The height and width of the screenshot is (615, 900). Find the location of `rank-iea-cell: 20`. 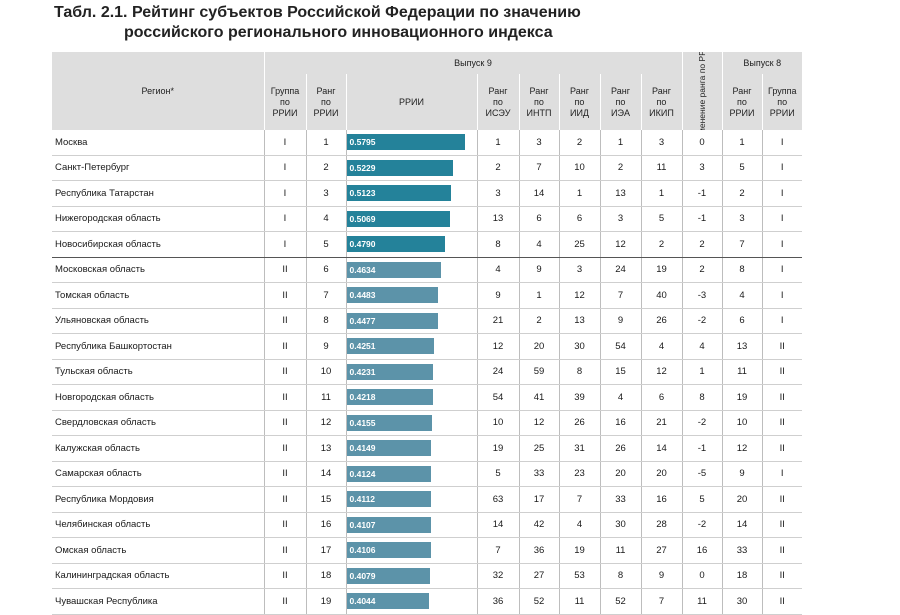

rank-iea-cell: 20 is located at coordinates (620, 474).